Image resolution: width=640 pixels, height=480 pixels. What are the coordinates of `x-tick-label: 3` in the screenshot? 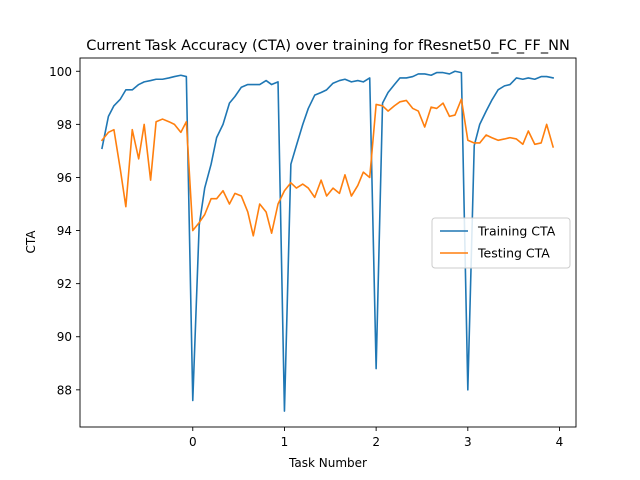 It's located at (468, 442).